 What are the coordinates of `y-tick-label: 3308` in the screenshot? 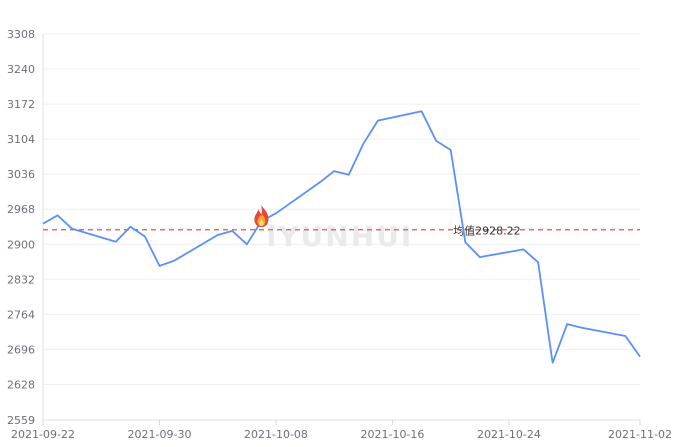 It's located at (21, 34).